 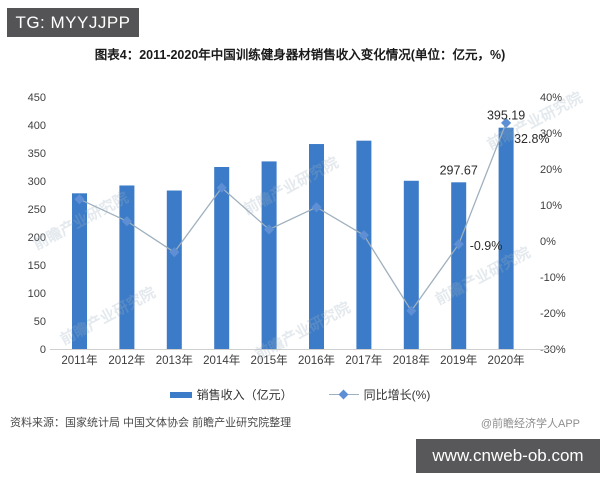 I want to click on x-axis-label: 2011年, so click(x=79, y=360).